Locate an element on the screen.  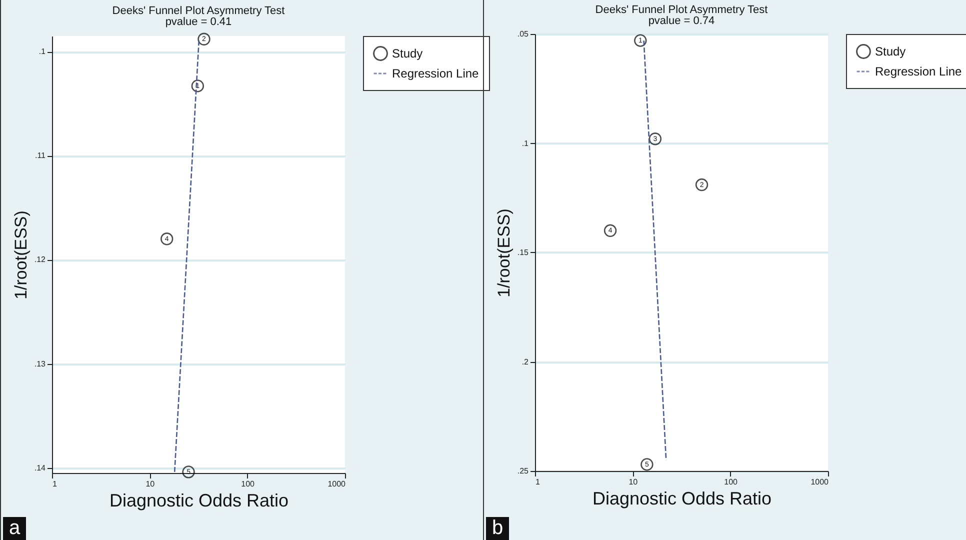
text: b is located at coordinates (498, 528).